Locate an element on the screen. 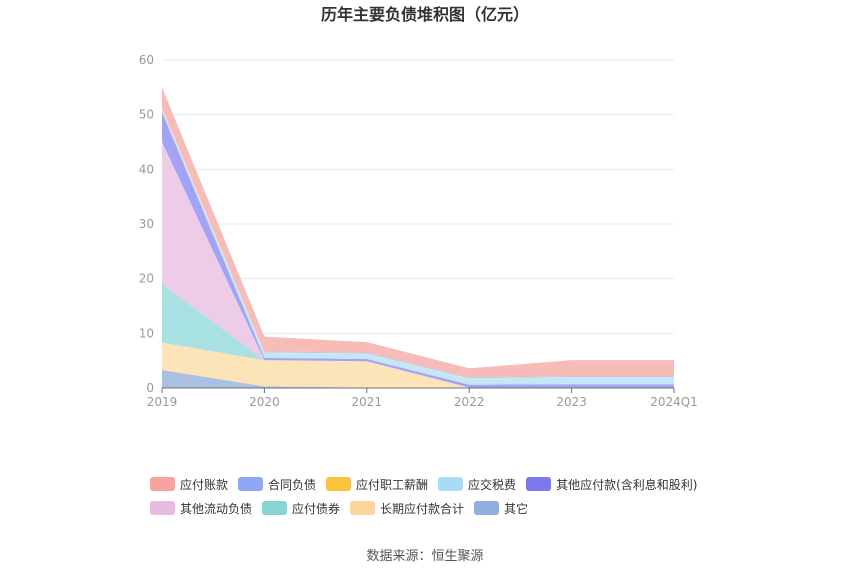  legend-item: 其他应付款(含利息和股利) is located at coordinates (611, 484).